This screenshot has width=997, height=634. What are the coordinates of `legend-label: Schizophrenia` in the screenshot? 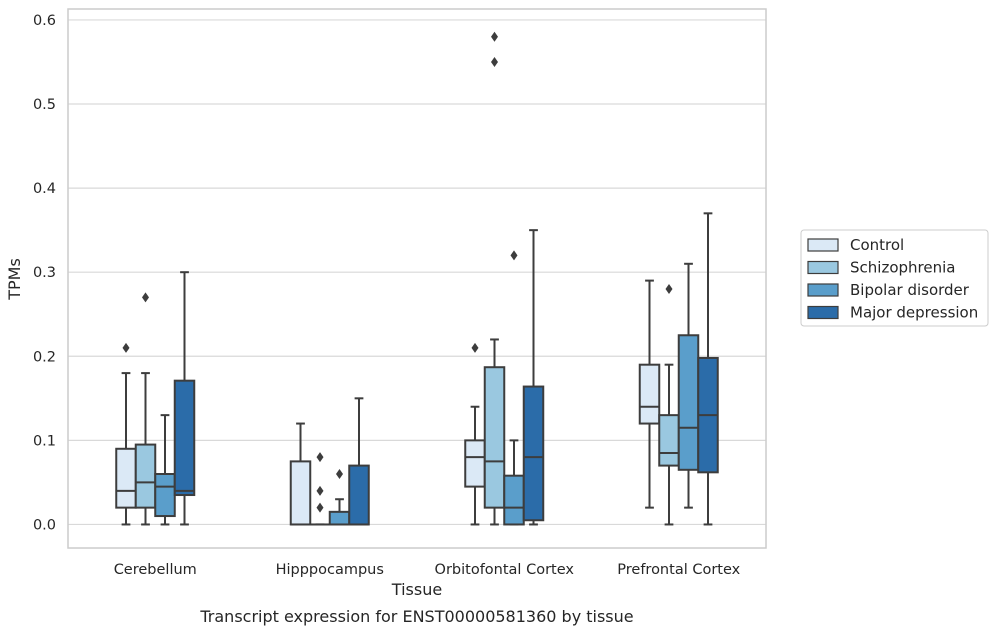 It's located at (902, 268).